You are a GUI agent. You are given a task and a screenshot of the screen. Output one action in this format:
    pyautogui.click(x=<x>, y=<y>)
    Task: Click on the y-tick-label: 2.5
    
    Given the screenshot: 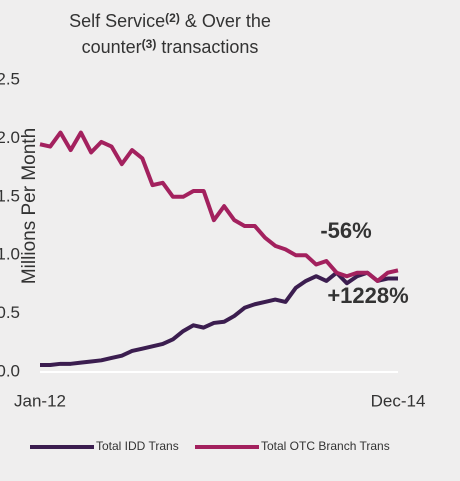 What is the action you would take?
    pyautogui.click(x=10, y=78)
    